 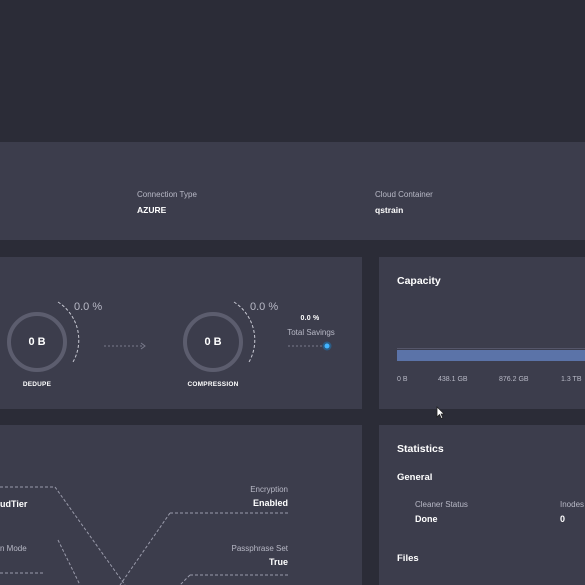 What do you see at coordinates (491, 355) in the screenshot?
I see `capacity-bar` at bounding box center [491, 355].